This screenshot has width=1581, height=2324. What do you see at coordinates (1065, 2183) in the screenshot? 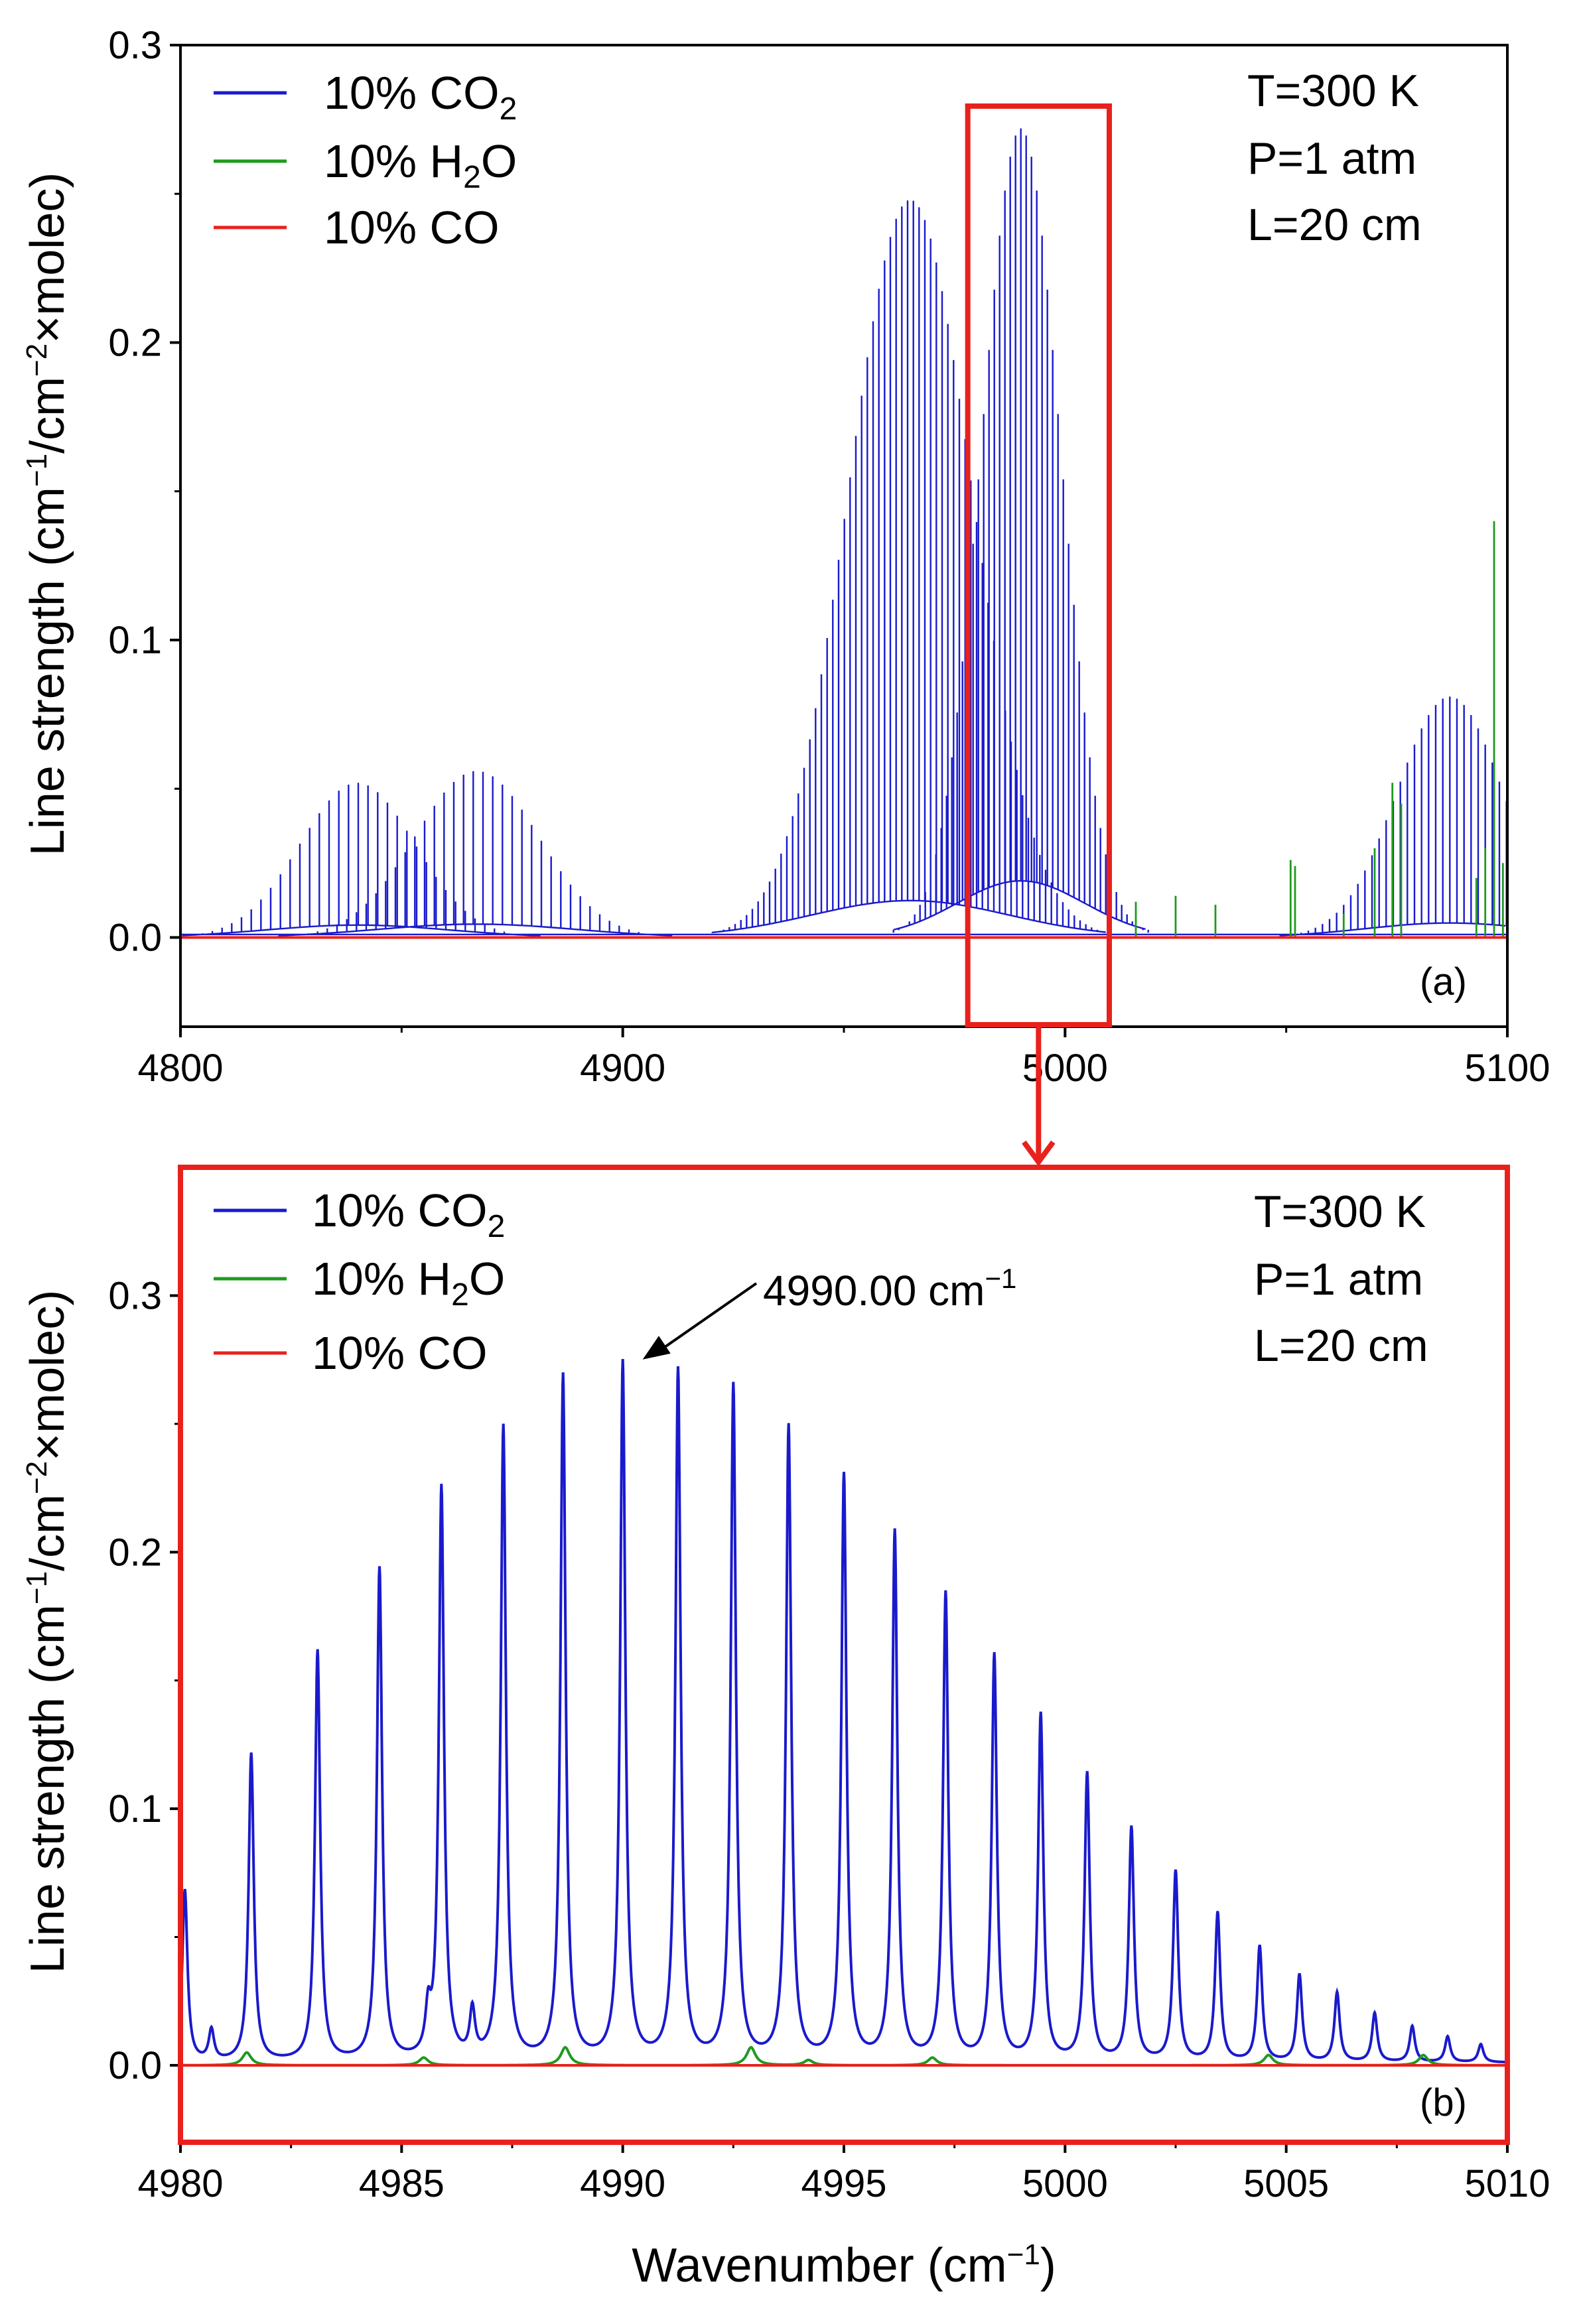
I see `b-xtick-label: 5000` at bounding box center [1065, 2183].